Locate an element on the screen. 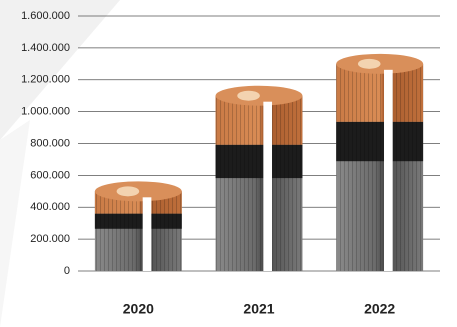  y-tick-label: 200.000 is located at coordinates (50, 239).